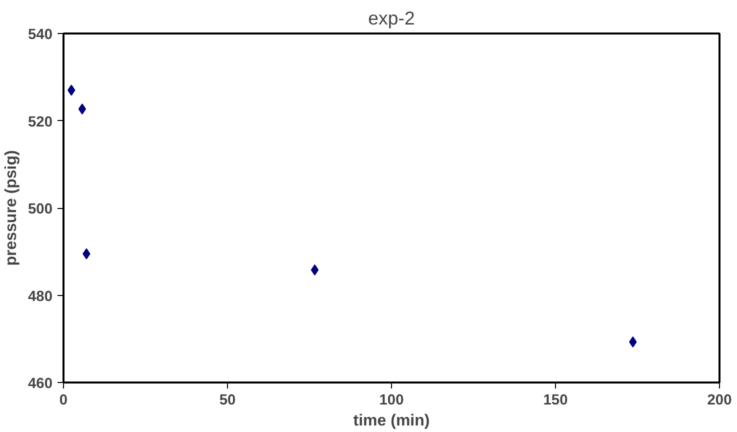  I want to click on x-tick-label: 100, so click(391, 400).